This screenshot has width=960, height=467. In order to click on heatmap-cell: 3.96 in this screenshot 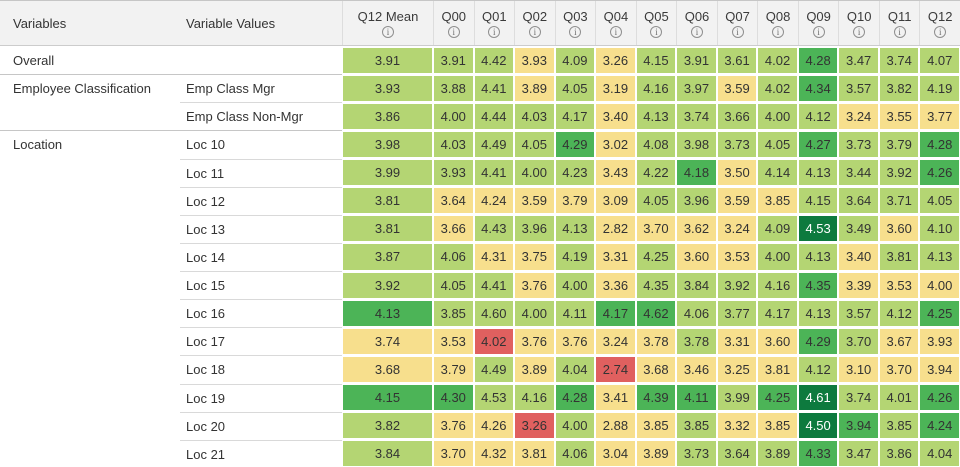, I will do `click(534, 229)`.